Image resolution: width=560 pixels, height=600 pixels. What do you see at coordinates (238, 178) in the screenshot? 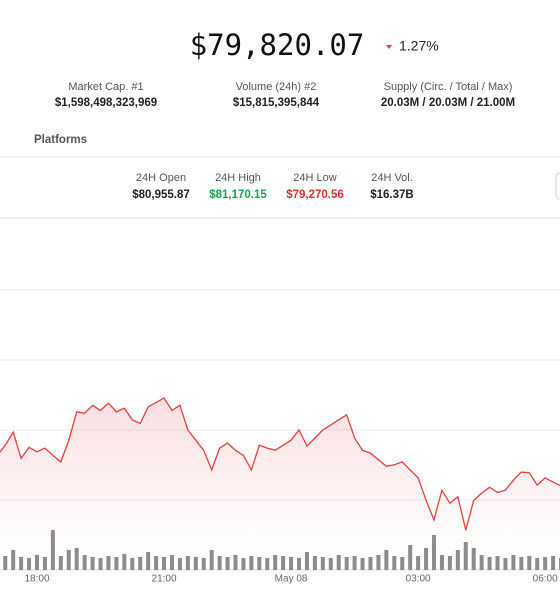
I see `ohlc-label: 24H High` at bounding box center [238, 178].